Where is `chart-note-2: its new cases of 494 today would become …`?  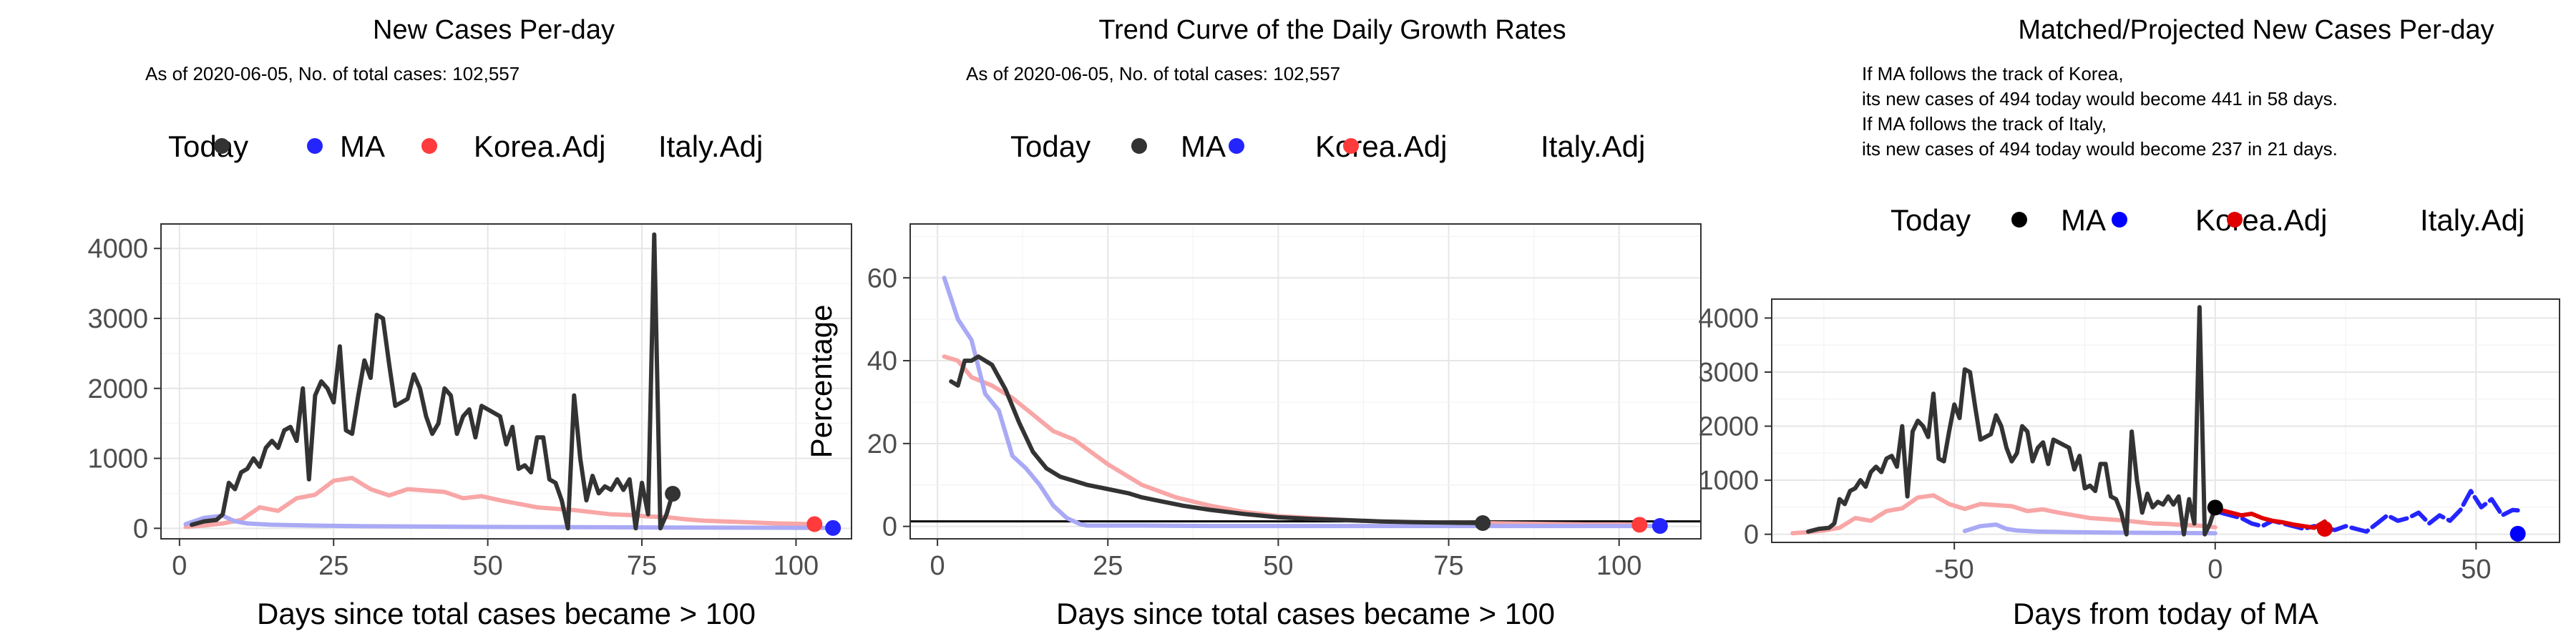 chart-note-2: its new cases of 494 today would become … is located at coordinates (2100, 98).